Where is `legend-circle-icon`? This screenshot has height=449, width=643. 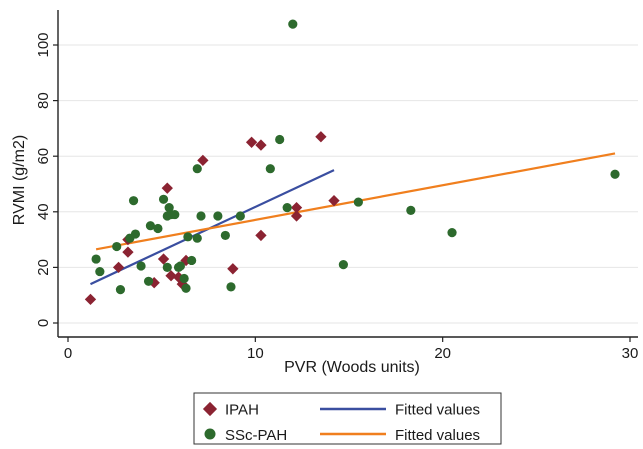
legend-circle-icon is located at coordinates (210, 434).